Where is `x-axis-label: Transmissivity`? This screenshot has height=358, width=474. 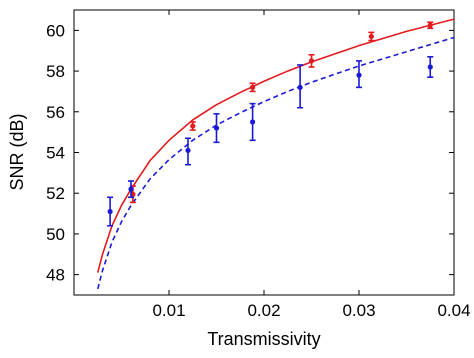 x-axis-label: Transmissivity is located at coordinates (263, 339).